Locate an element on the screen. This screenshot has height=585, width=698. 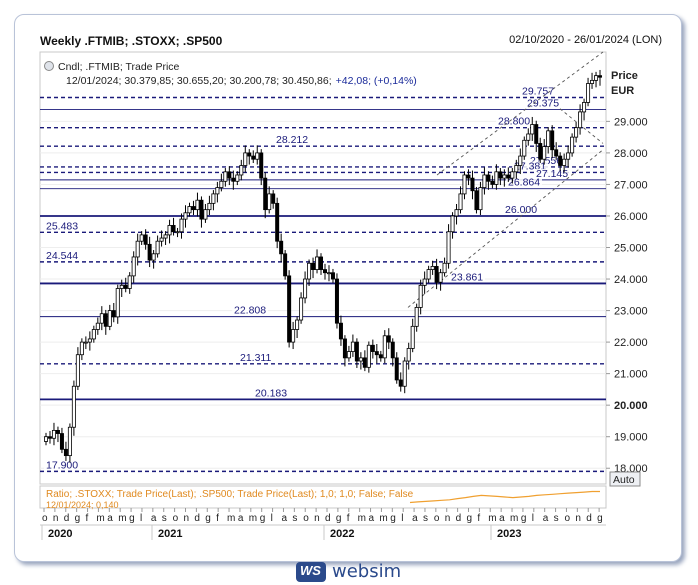
websim-logo-mark: WS is located at coordinates (311, 572).